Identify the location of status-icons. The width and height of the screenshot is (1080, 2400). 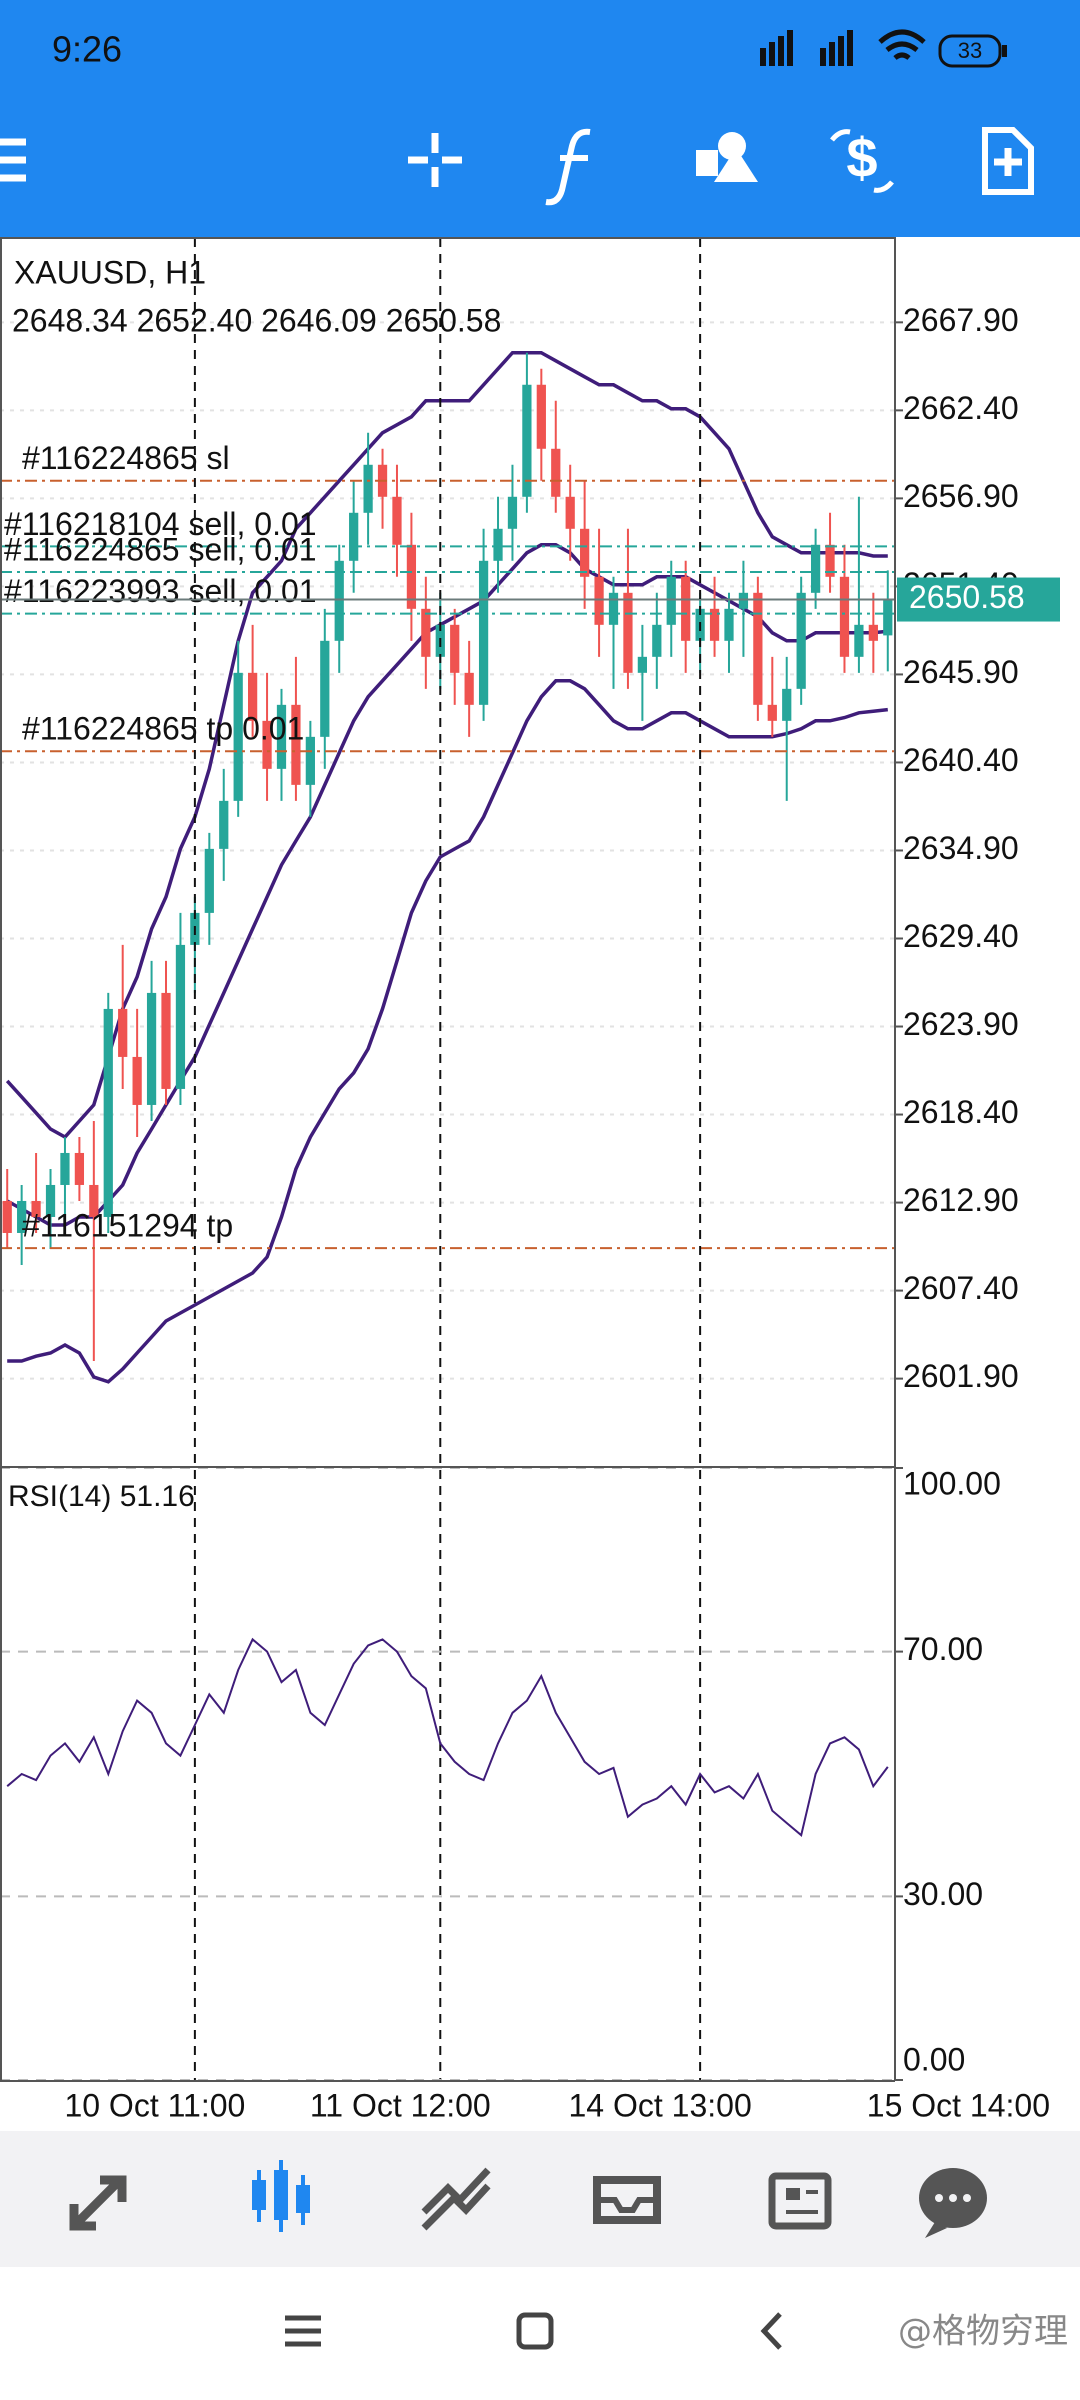
(883, 48).